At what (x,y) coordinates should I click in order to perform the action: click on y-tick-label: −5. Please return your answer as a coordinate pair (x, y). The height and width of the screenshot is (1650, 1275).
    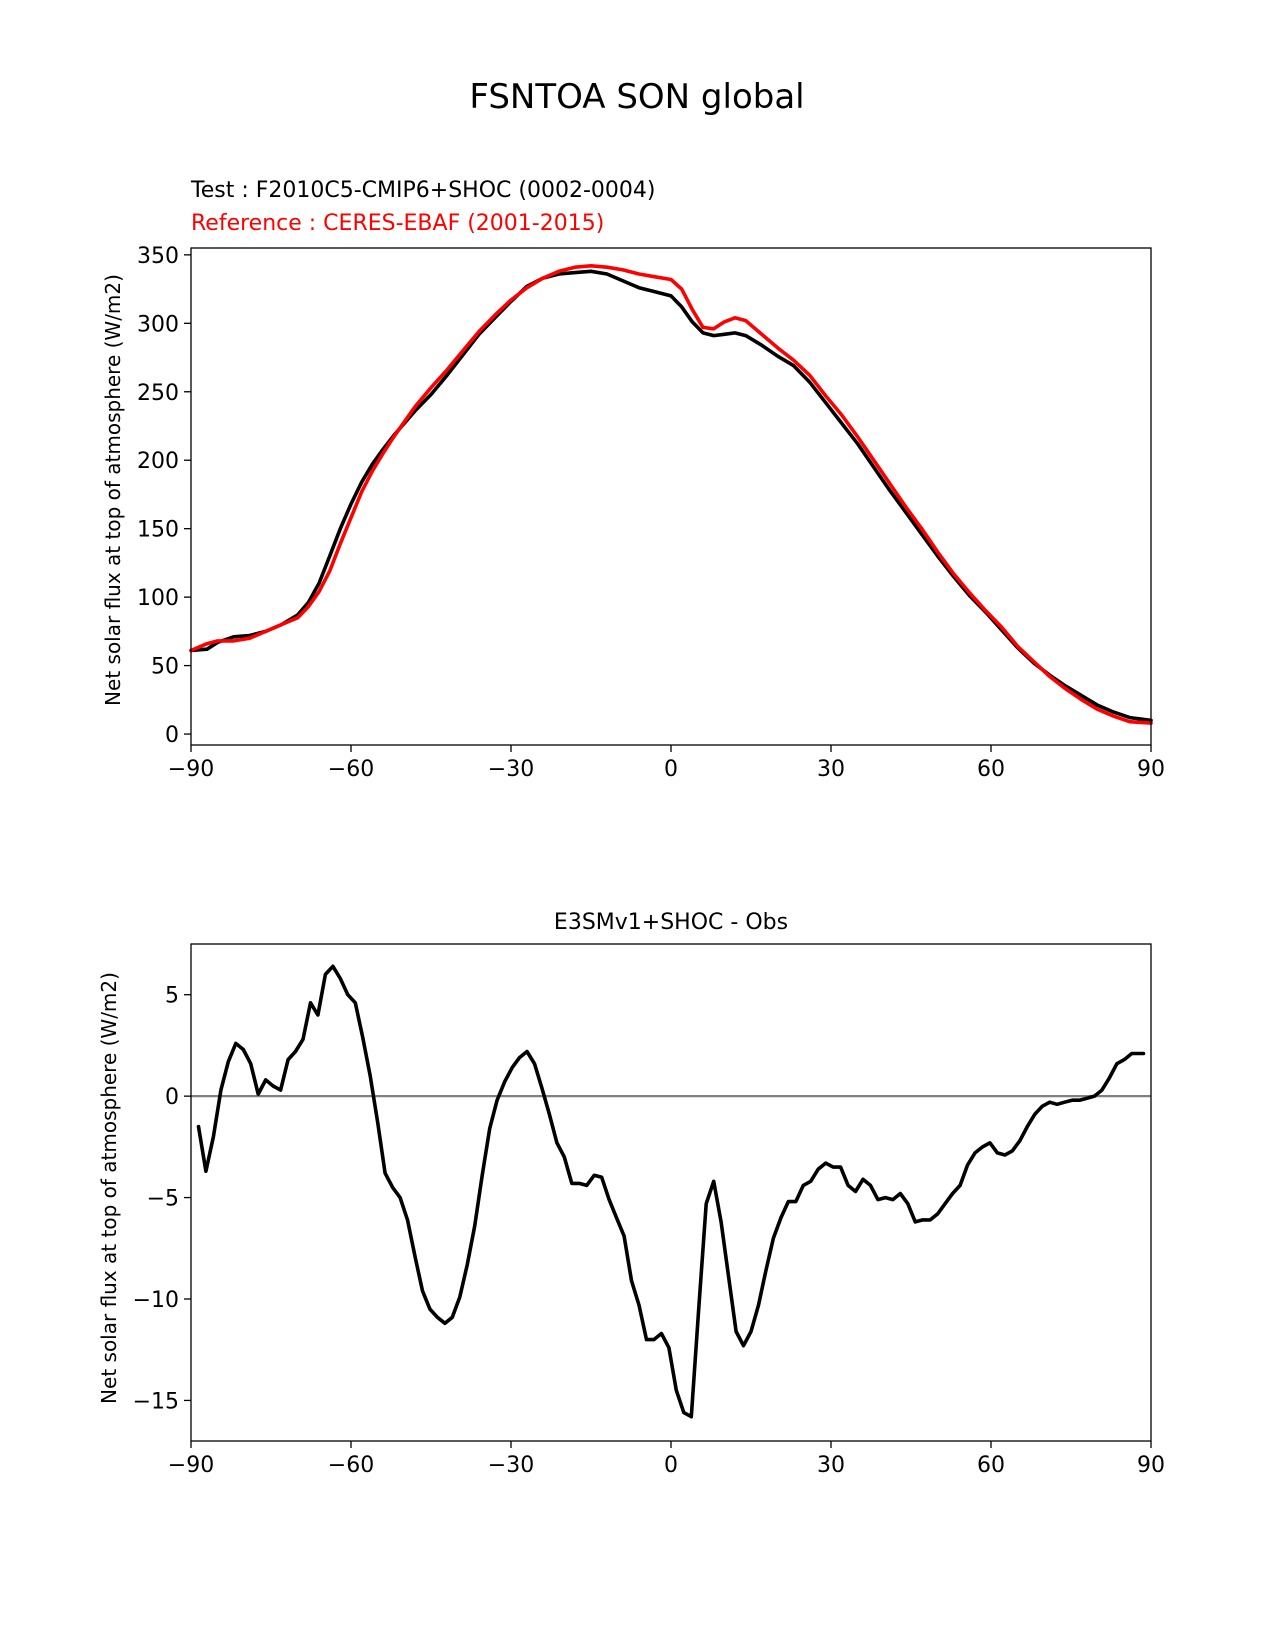
    Looking at the image, I should click on (163, 1199).